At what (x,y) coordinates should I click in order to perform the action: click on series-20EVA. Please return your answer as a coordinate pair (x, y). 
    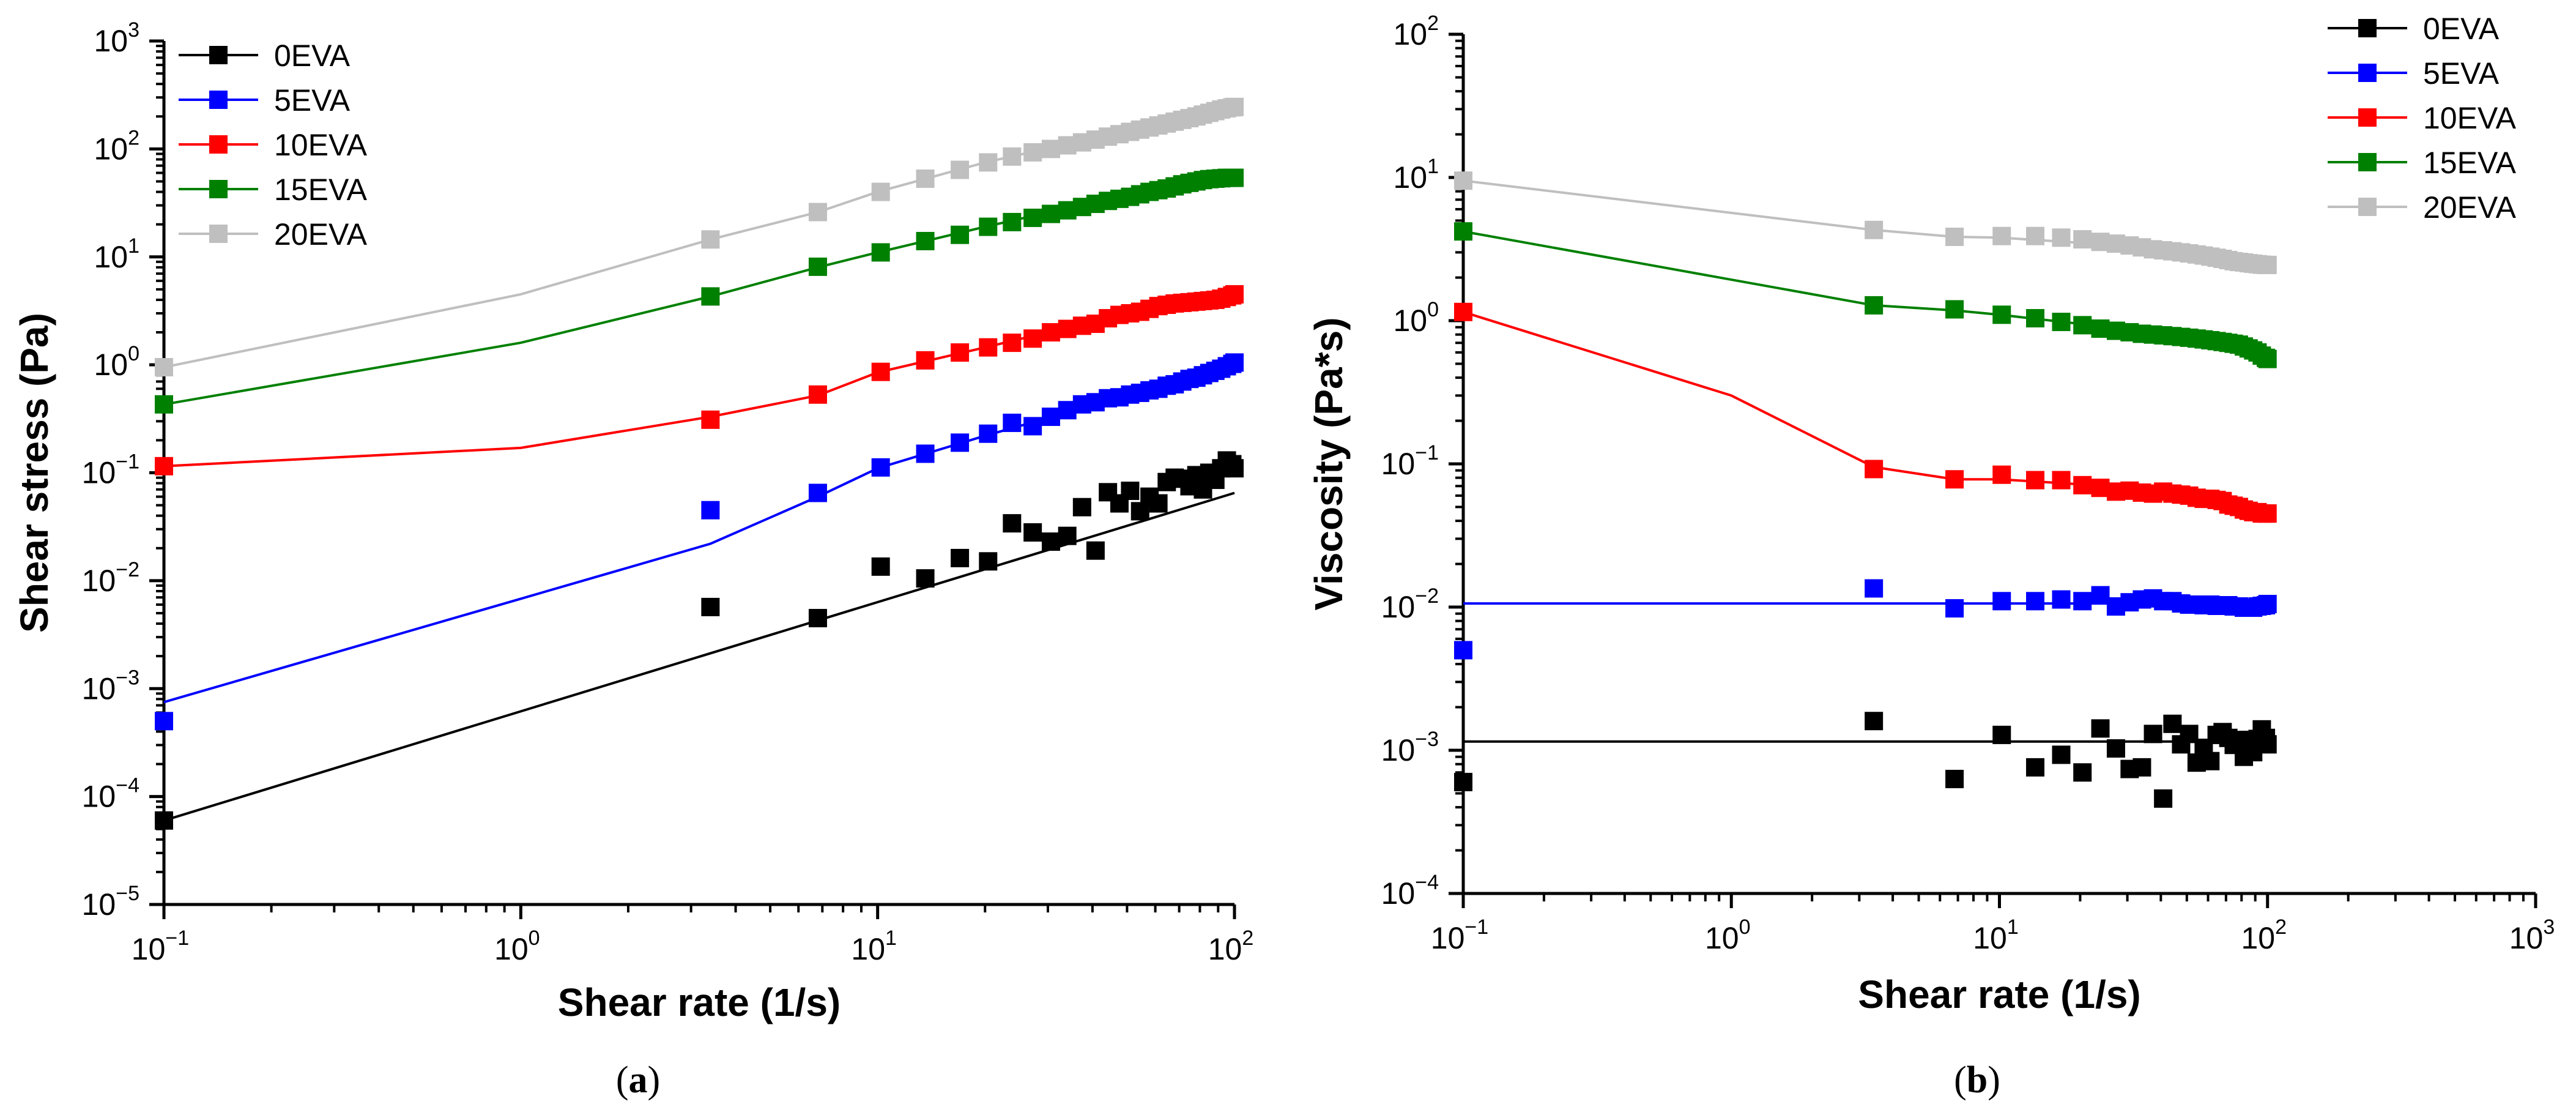
    Looking at the image, I should click on (1865, 223).